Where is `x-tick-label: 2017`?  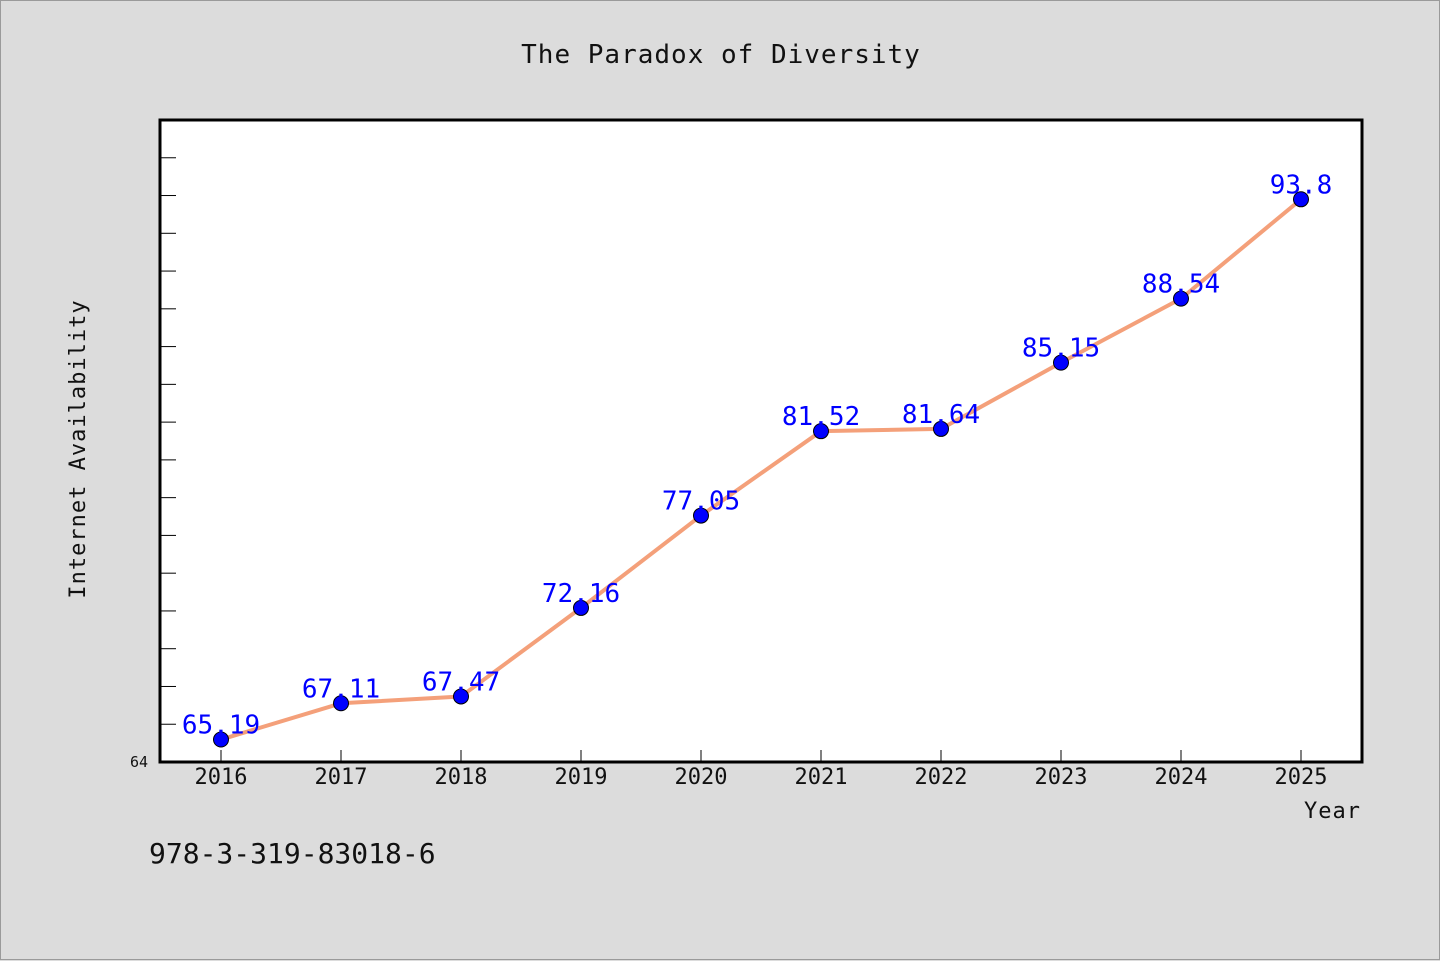
x-tick-label: 2017 is located at coordinates (341, 777).